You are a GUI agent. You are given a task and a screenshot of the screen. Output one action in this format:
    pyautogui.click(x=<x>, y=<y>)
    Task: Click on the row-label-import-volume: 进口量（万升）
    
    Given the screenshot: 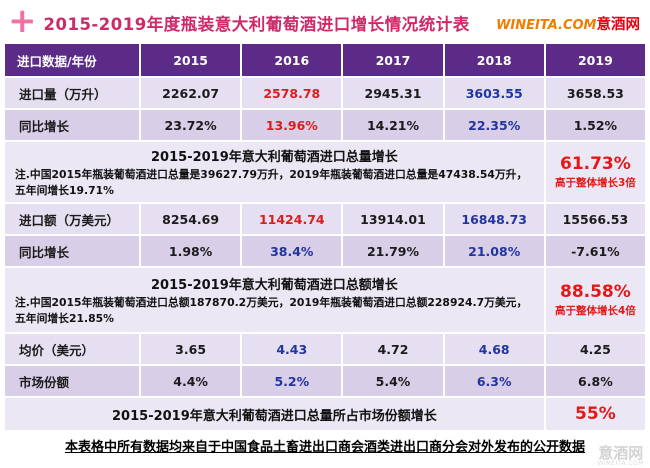 What is the action you would take?
    pyautogui.click(x=72, y=93)
    